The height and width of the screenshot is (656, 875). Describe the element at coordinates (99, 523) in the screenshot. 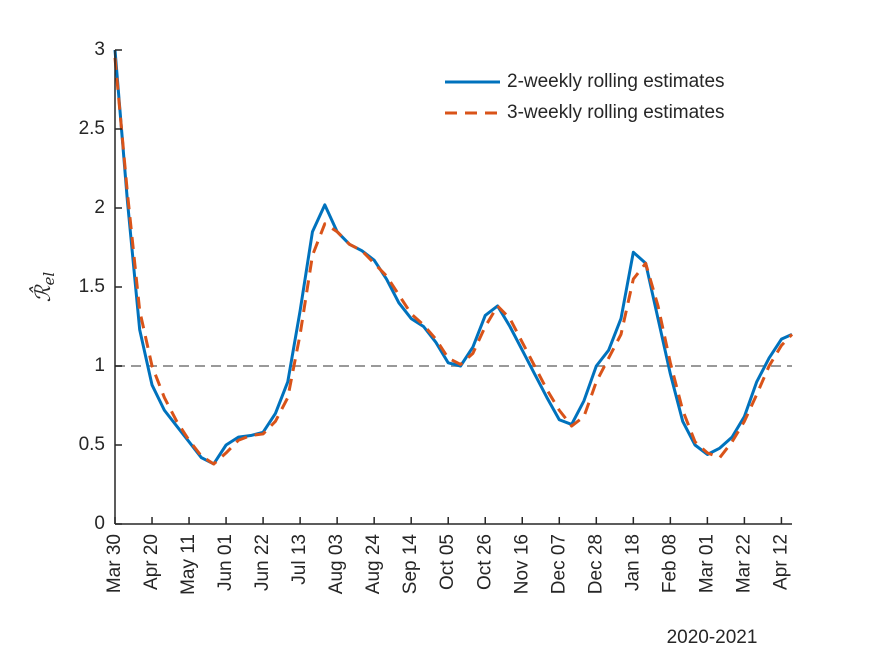

I see `y-tick-label: 0` at that location.